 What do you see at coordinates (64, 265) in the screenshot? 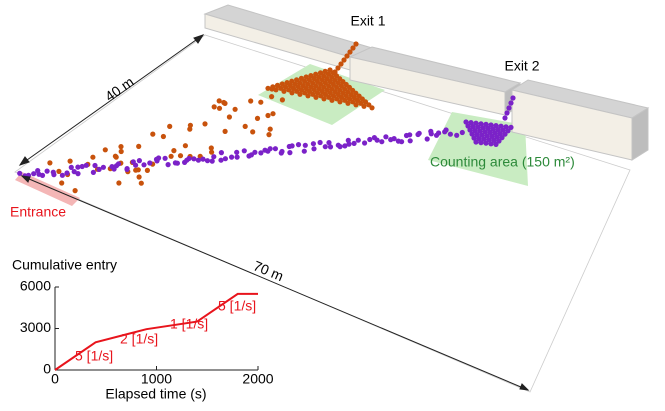
I see `y-axis-label: Cumulative entry` at bounding box center [64, 265].